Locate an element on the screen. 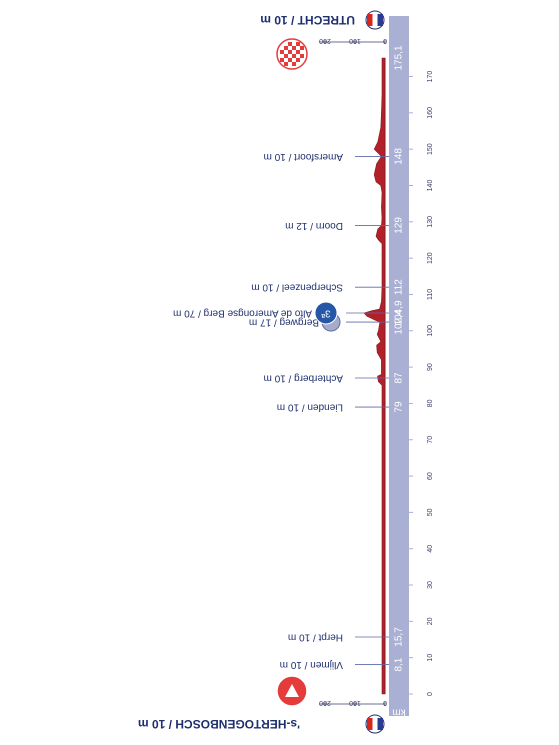 This screenshot has height=745, width=559. km-tick-label: 40 is located at coordinates (430, 549).